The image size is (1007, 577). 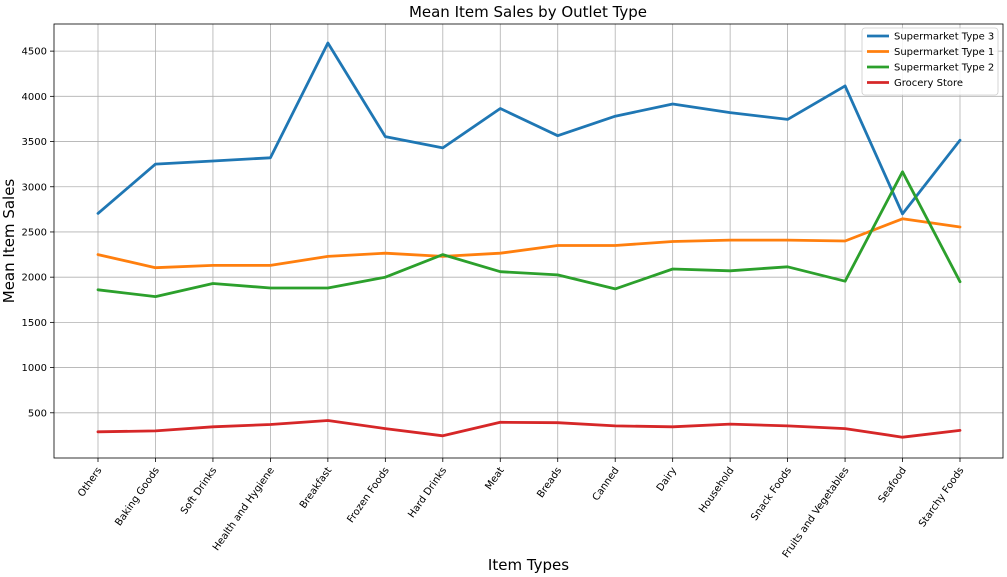 I want to click on x-tick-label: Hard Drinks, so click(x=427, y=492).